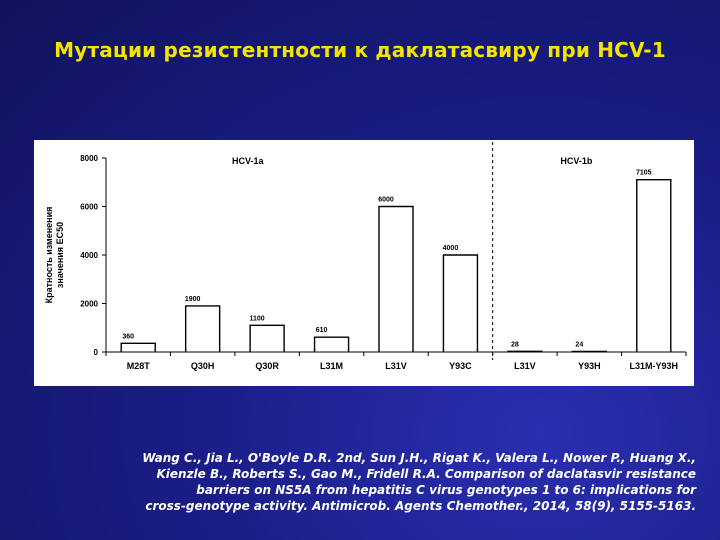 The image size is (720, 540). I want to click on x-category-label: Y93H, so click(589, 366).